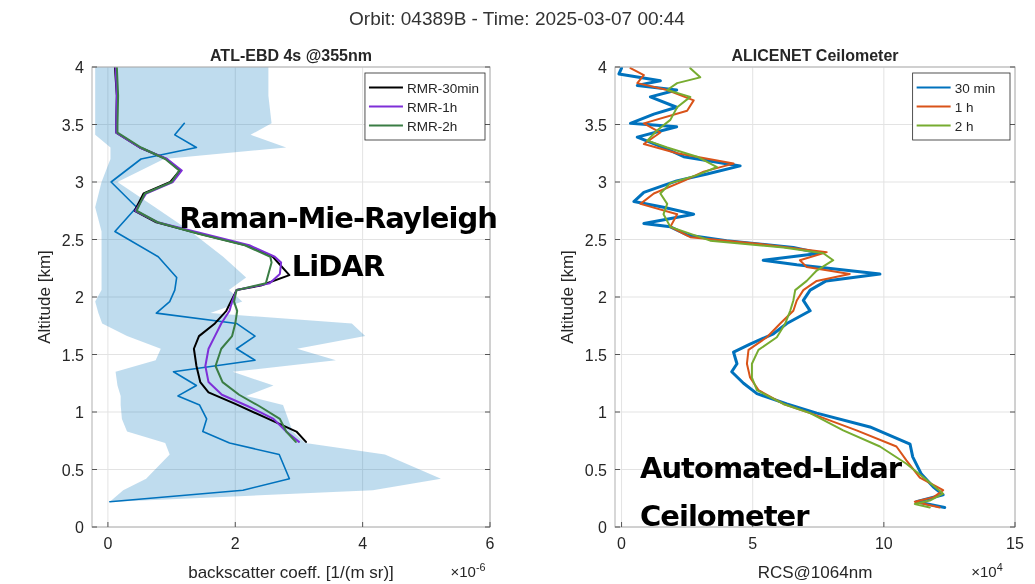  What do you see at coordinates (468, 570) in the screenshot?
I see `text: ×10$^{-6}$` at bounding box center [468, 570].